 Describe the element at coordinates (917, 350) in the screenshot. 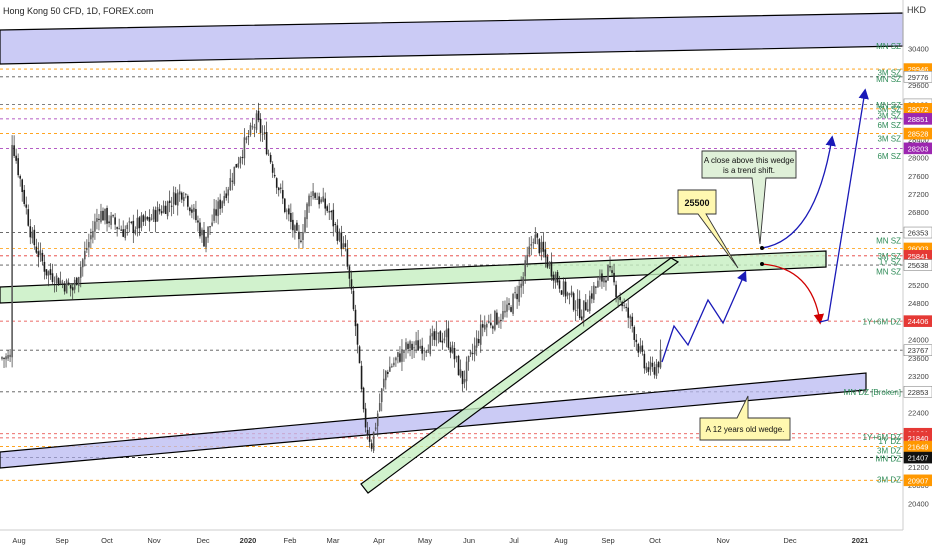

I see `price-label: 23767` at that location.